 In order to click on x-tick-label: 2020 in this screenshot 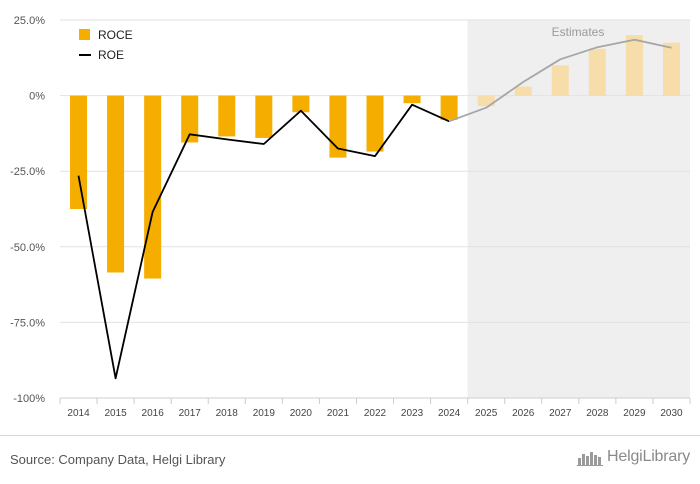, I will do `click(301, 413)`.